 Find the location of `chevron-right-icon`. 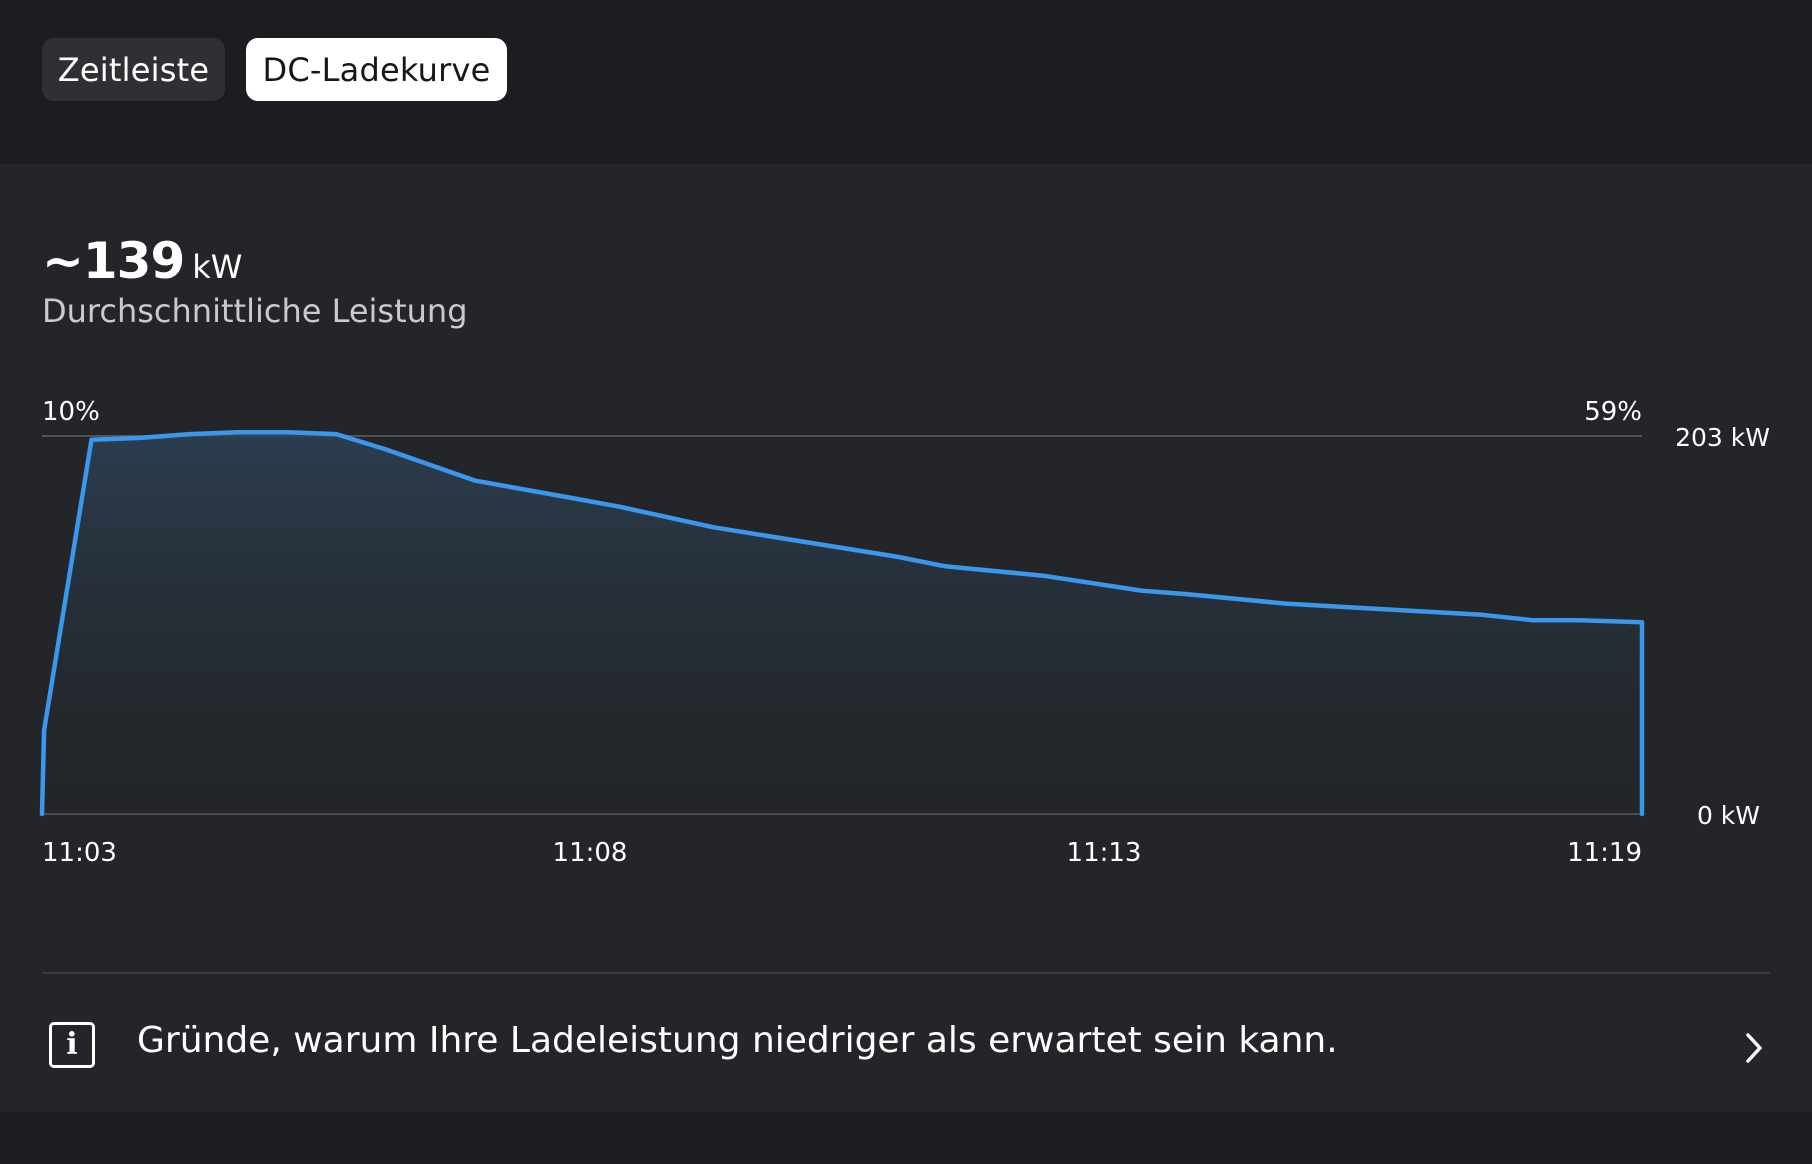

chevron-right-icon is located at coordinates (1754, 1048).